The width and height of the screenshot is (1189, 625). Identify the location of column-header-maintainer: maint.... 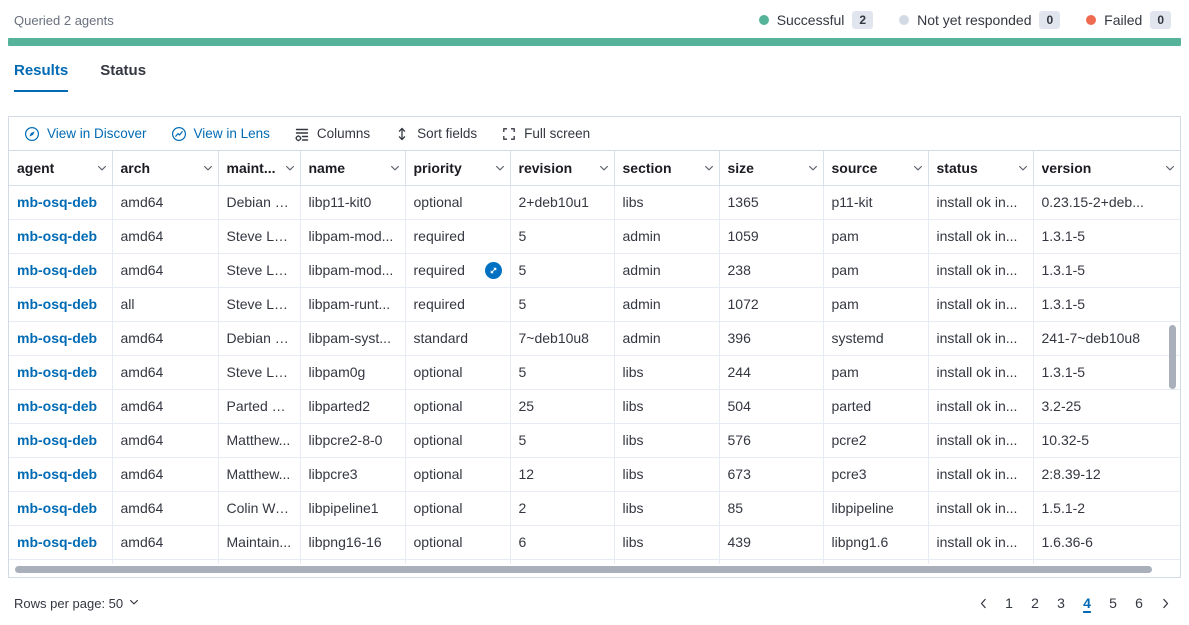
(259, 168).